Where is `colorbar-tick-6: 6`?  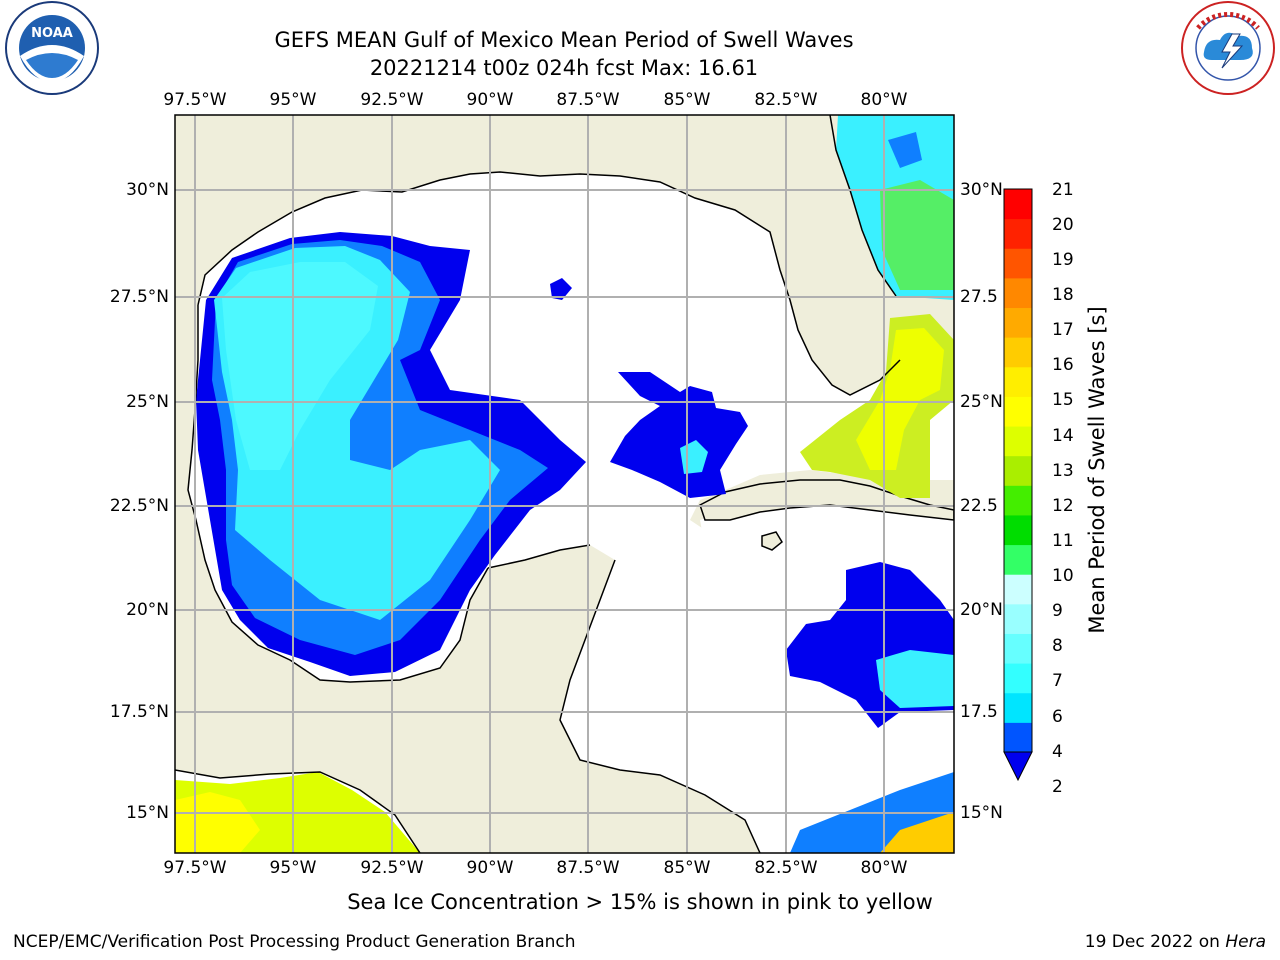
colorbar-tick-6: 6 is located at coordinates (1057, 717).